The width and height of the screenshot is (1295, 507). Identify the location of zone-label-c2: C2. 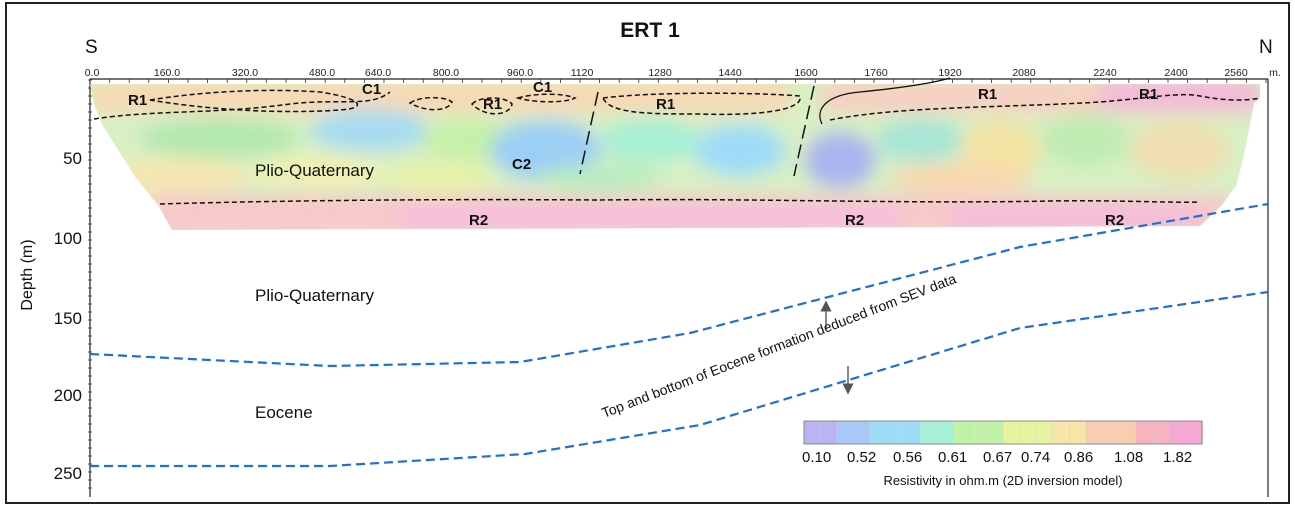
(521, 164).